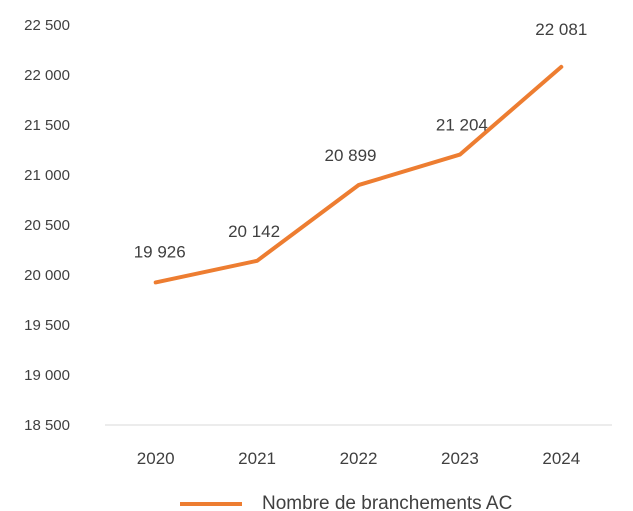  Describe the element at coordinates (561, 458) in the screenshot. I see `x-tick-label: 2024` at that location.